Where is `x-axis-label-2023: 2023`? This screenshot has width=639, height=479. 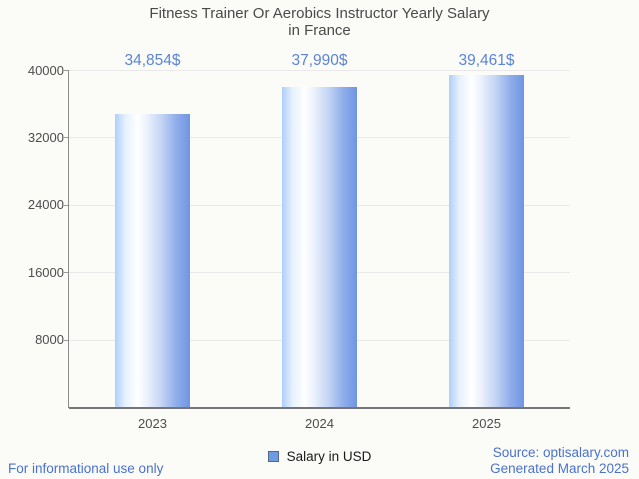
x-axis-label-2023: 2023 is located at coordinates (152, 423).